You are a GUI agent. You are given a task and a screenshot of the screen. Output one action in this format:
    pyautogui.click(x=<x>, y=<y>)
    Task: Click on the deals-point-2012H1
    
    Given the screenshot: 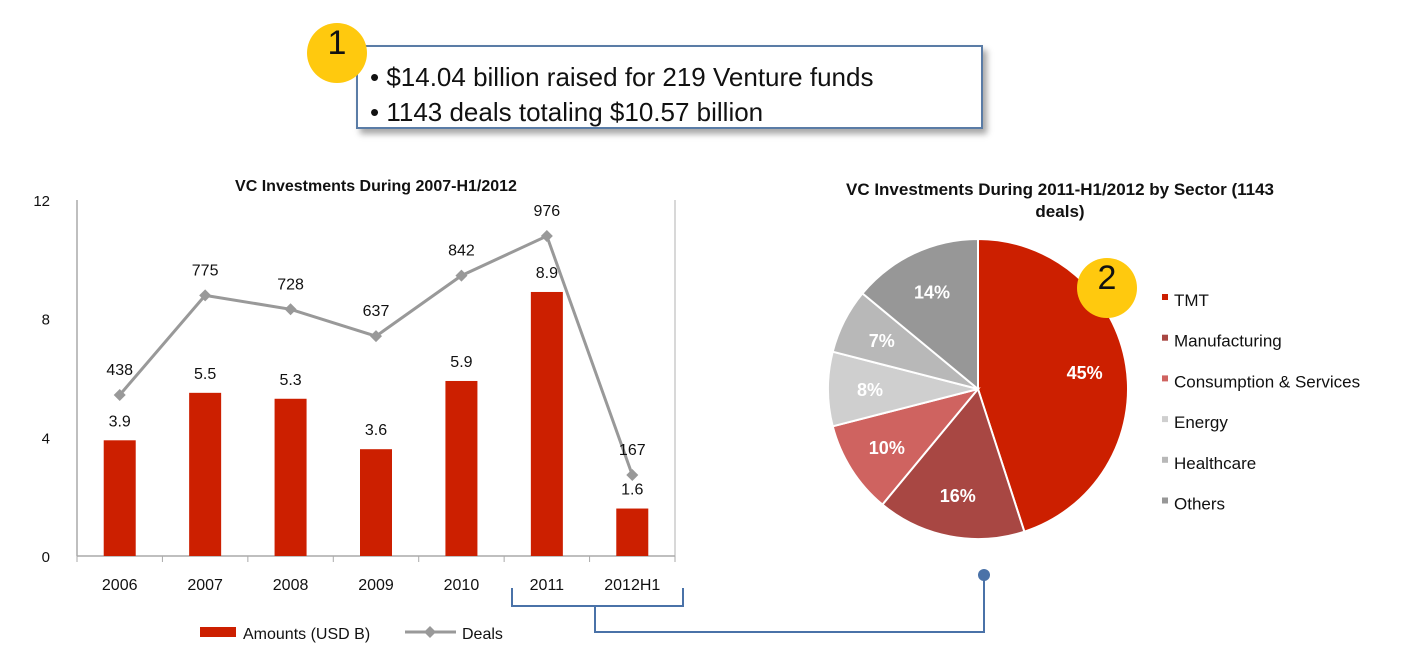 What is the action you would take?
    pyautogui.click(x=632, y=475)
    